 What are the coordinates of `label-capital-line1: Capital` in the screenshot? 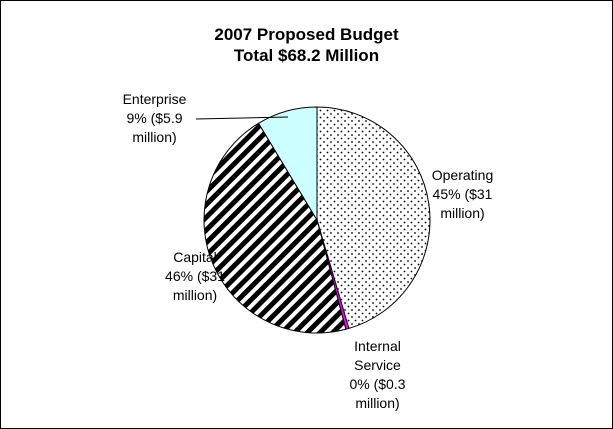 It's located at (195, 257).